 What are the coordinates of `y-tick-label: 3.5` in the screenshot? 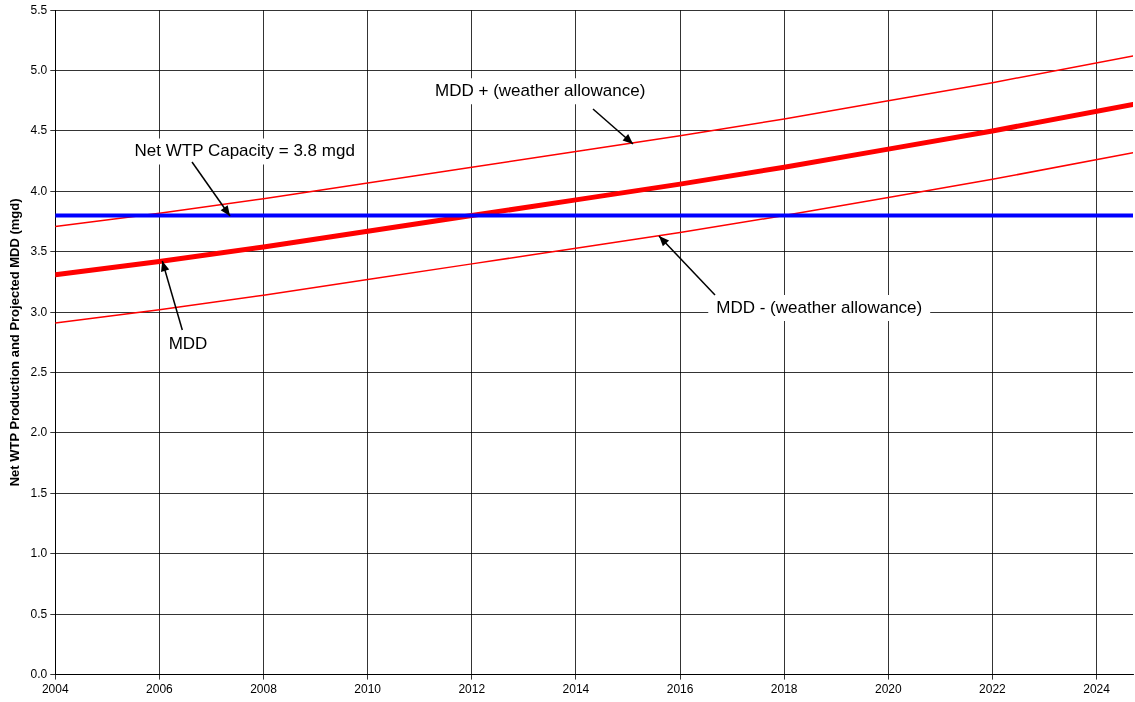 It's located at (39, 251).